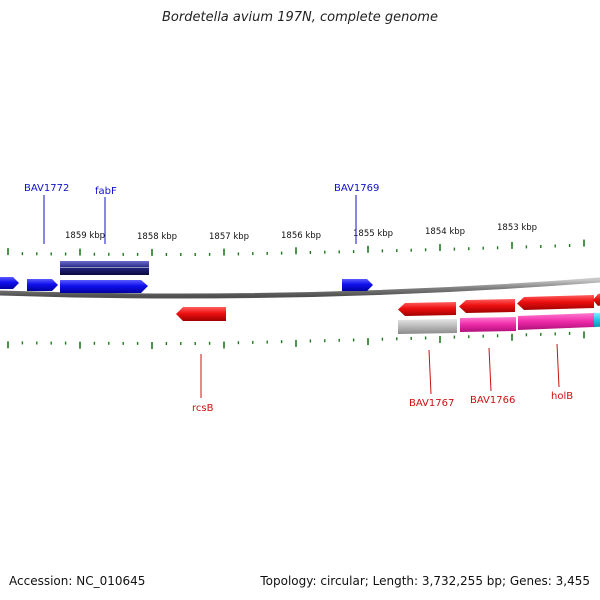 This screenshot has width=600, height=600. I want to click on gene-label-BAV1767: BAV1767, so click(431, 403).